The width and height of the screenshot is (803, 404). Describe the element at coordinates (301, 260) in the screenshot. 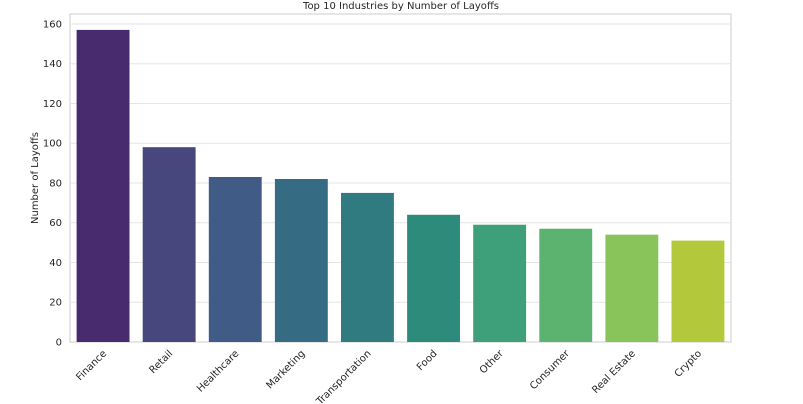

I see `bar-marketing` at that location.